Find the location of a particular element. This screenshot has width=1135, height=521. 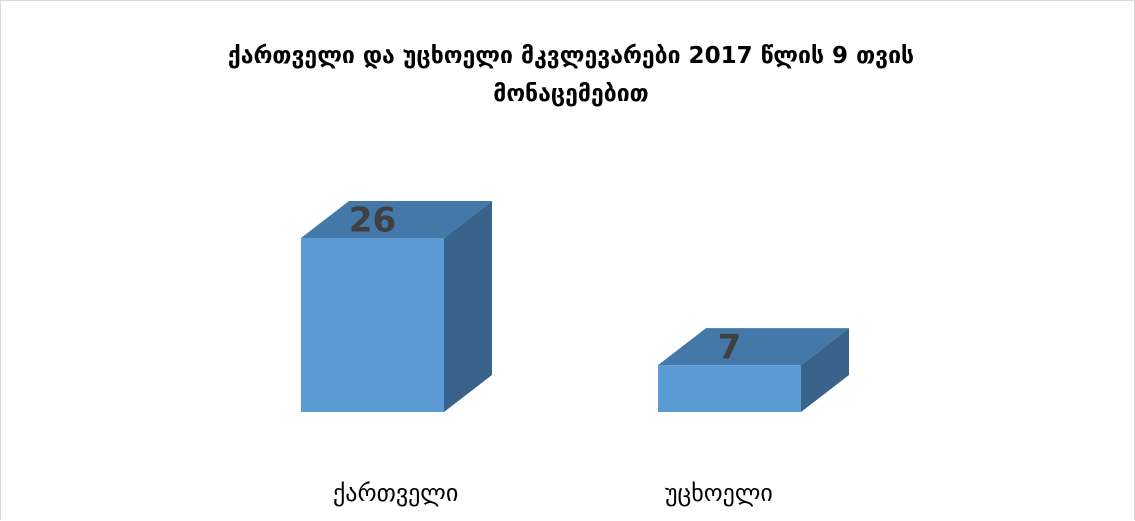

data-label-1: 26 is located at coordinates (372, 221).